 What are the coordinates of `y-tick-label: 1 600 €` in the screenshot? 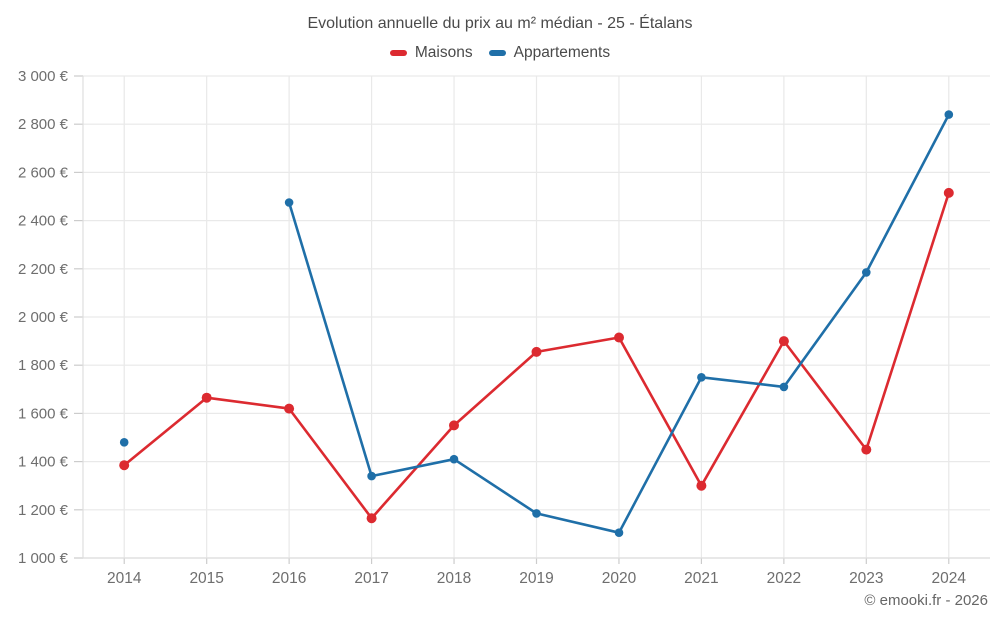 It's located at (43, 413).